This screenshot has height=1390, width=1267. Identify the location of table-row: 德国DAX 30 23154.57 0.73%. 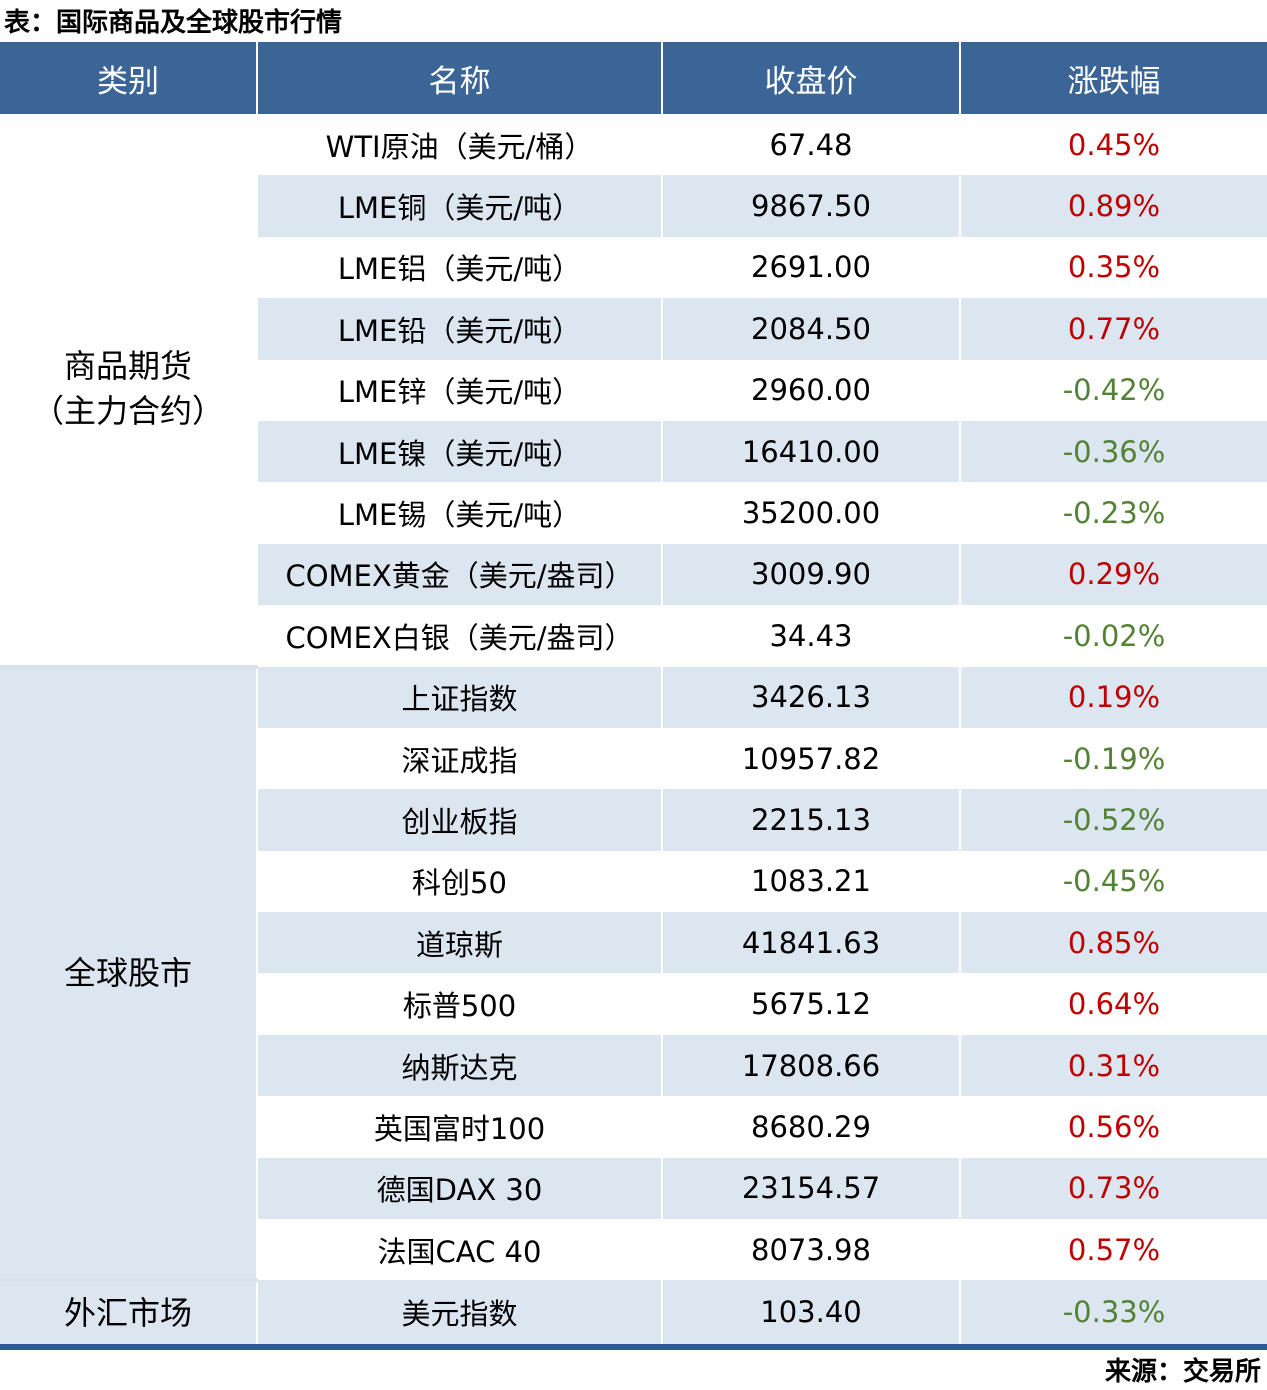
(633, 1188).